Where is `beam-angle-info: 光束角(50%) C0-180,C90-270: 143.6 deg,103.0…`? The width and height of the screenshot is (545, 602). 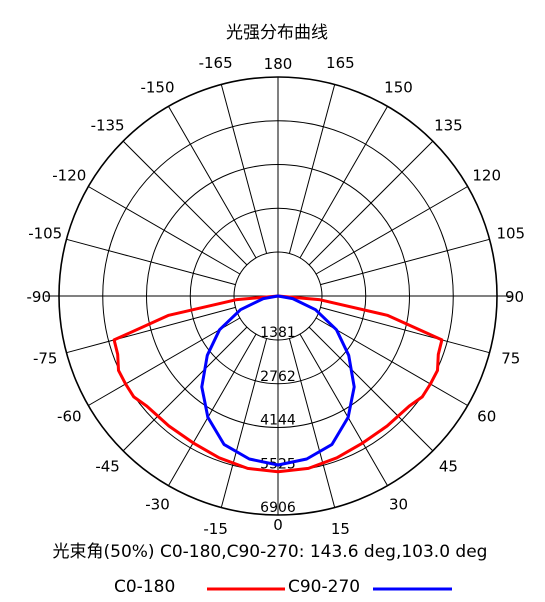 beam-angle-info: 光束角(50%) C0-180,C90-270: 143.6 deg,103.0… is located at coordinates (270, 552).